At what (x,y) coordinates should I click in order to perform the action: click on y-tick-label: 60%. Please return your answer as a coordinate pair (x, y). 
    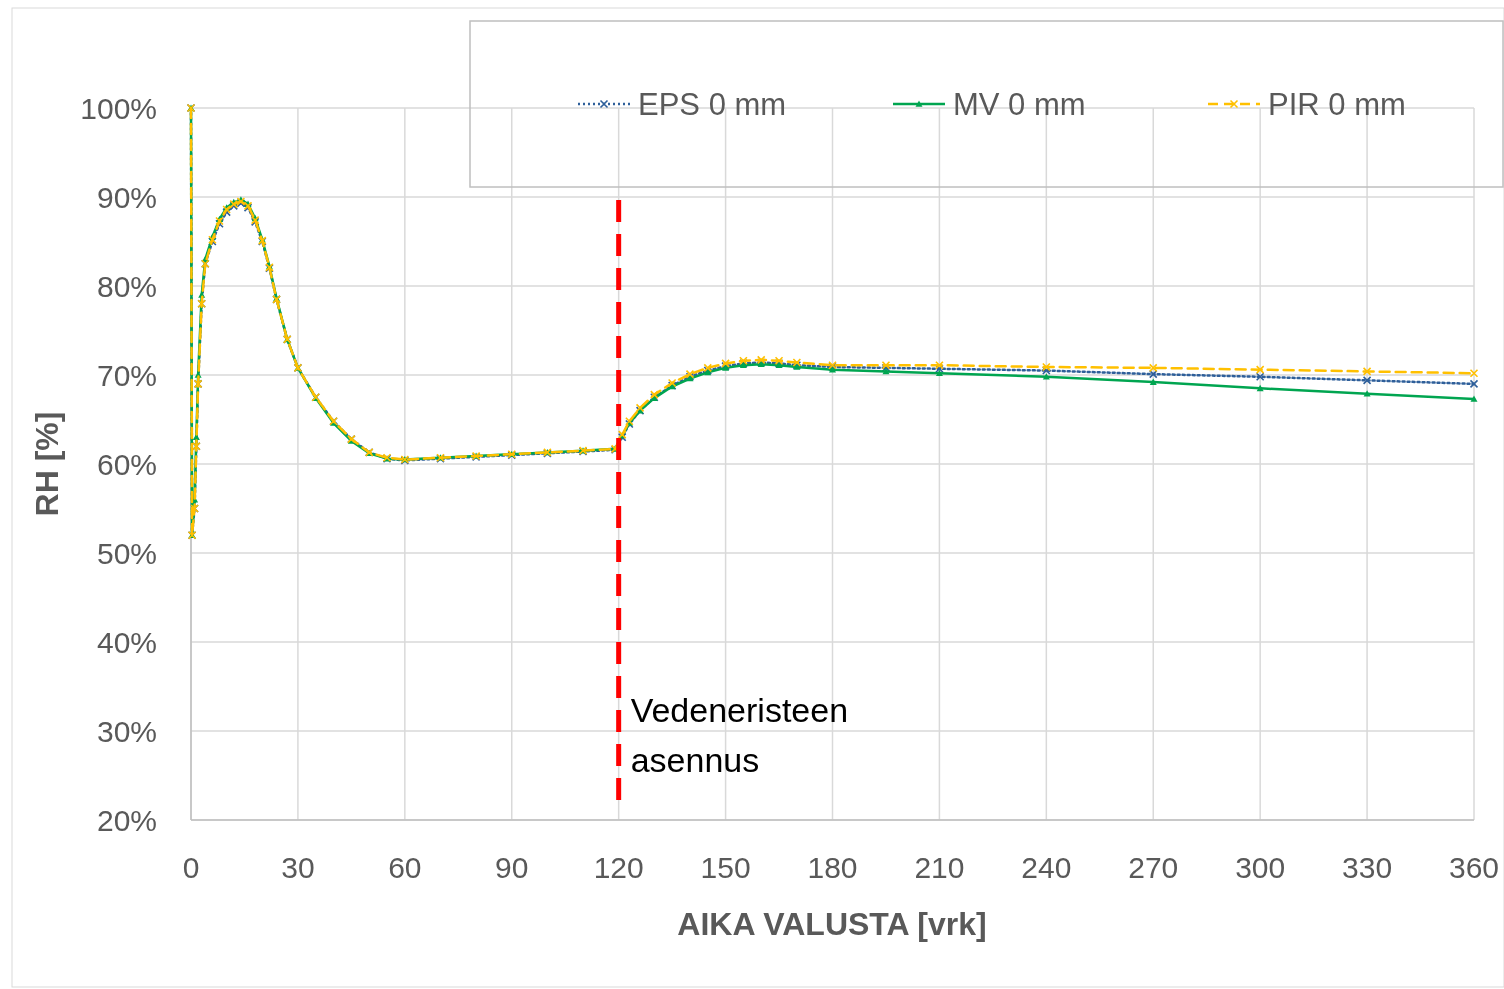
    Looking at the image, I should click on (126, 464).